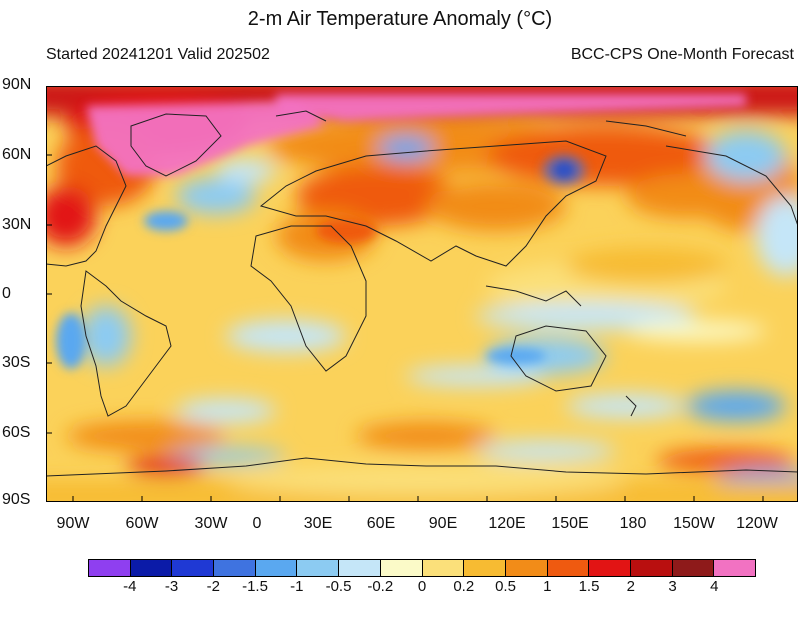  Describe the element at coordinates (130, 586) in the screenshot. I see `colorbar-label: -4` at that location.